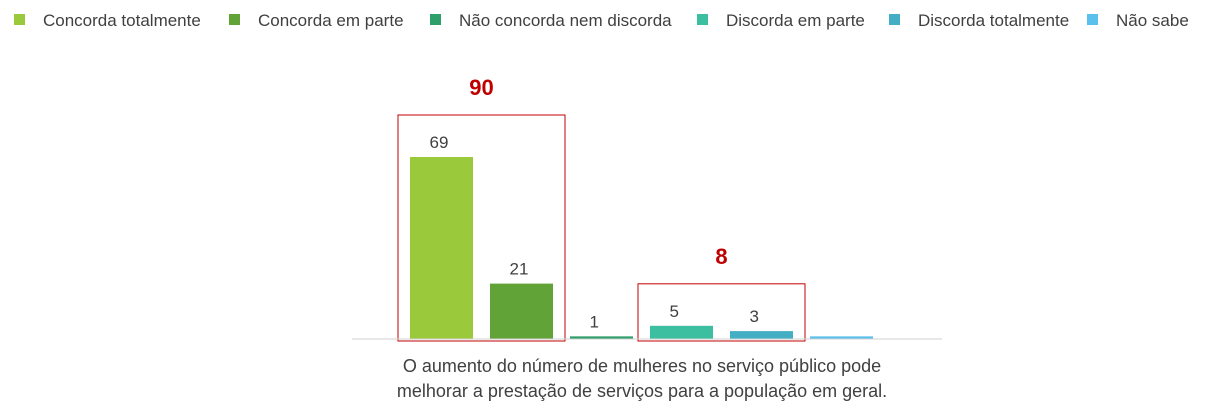 The height and width of the screenshot is (408, 1222). What do you see at coordinates (795, 20) in the screenshot?
I see `legend-label: Discorda em parte` at bounding box center [795, 20].